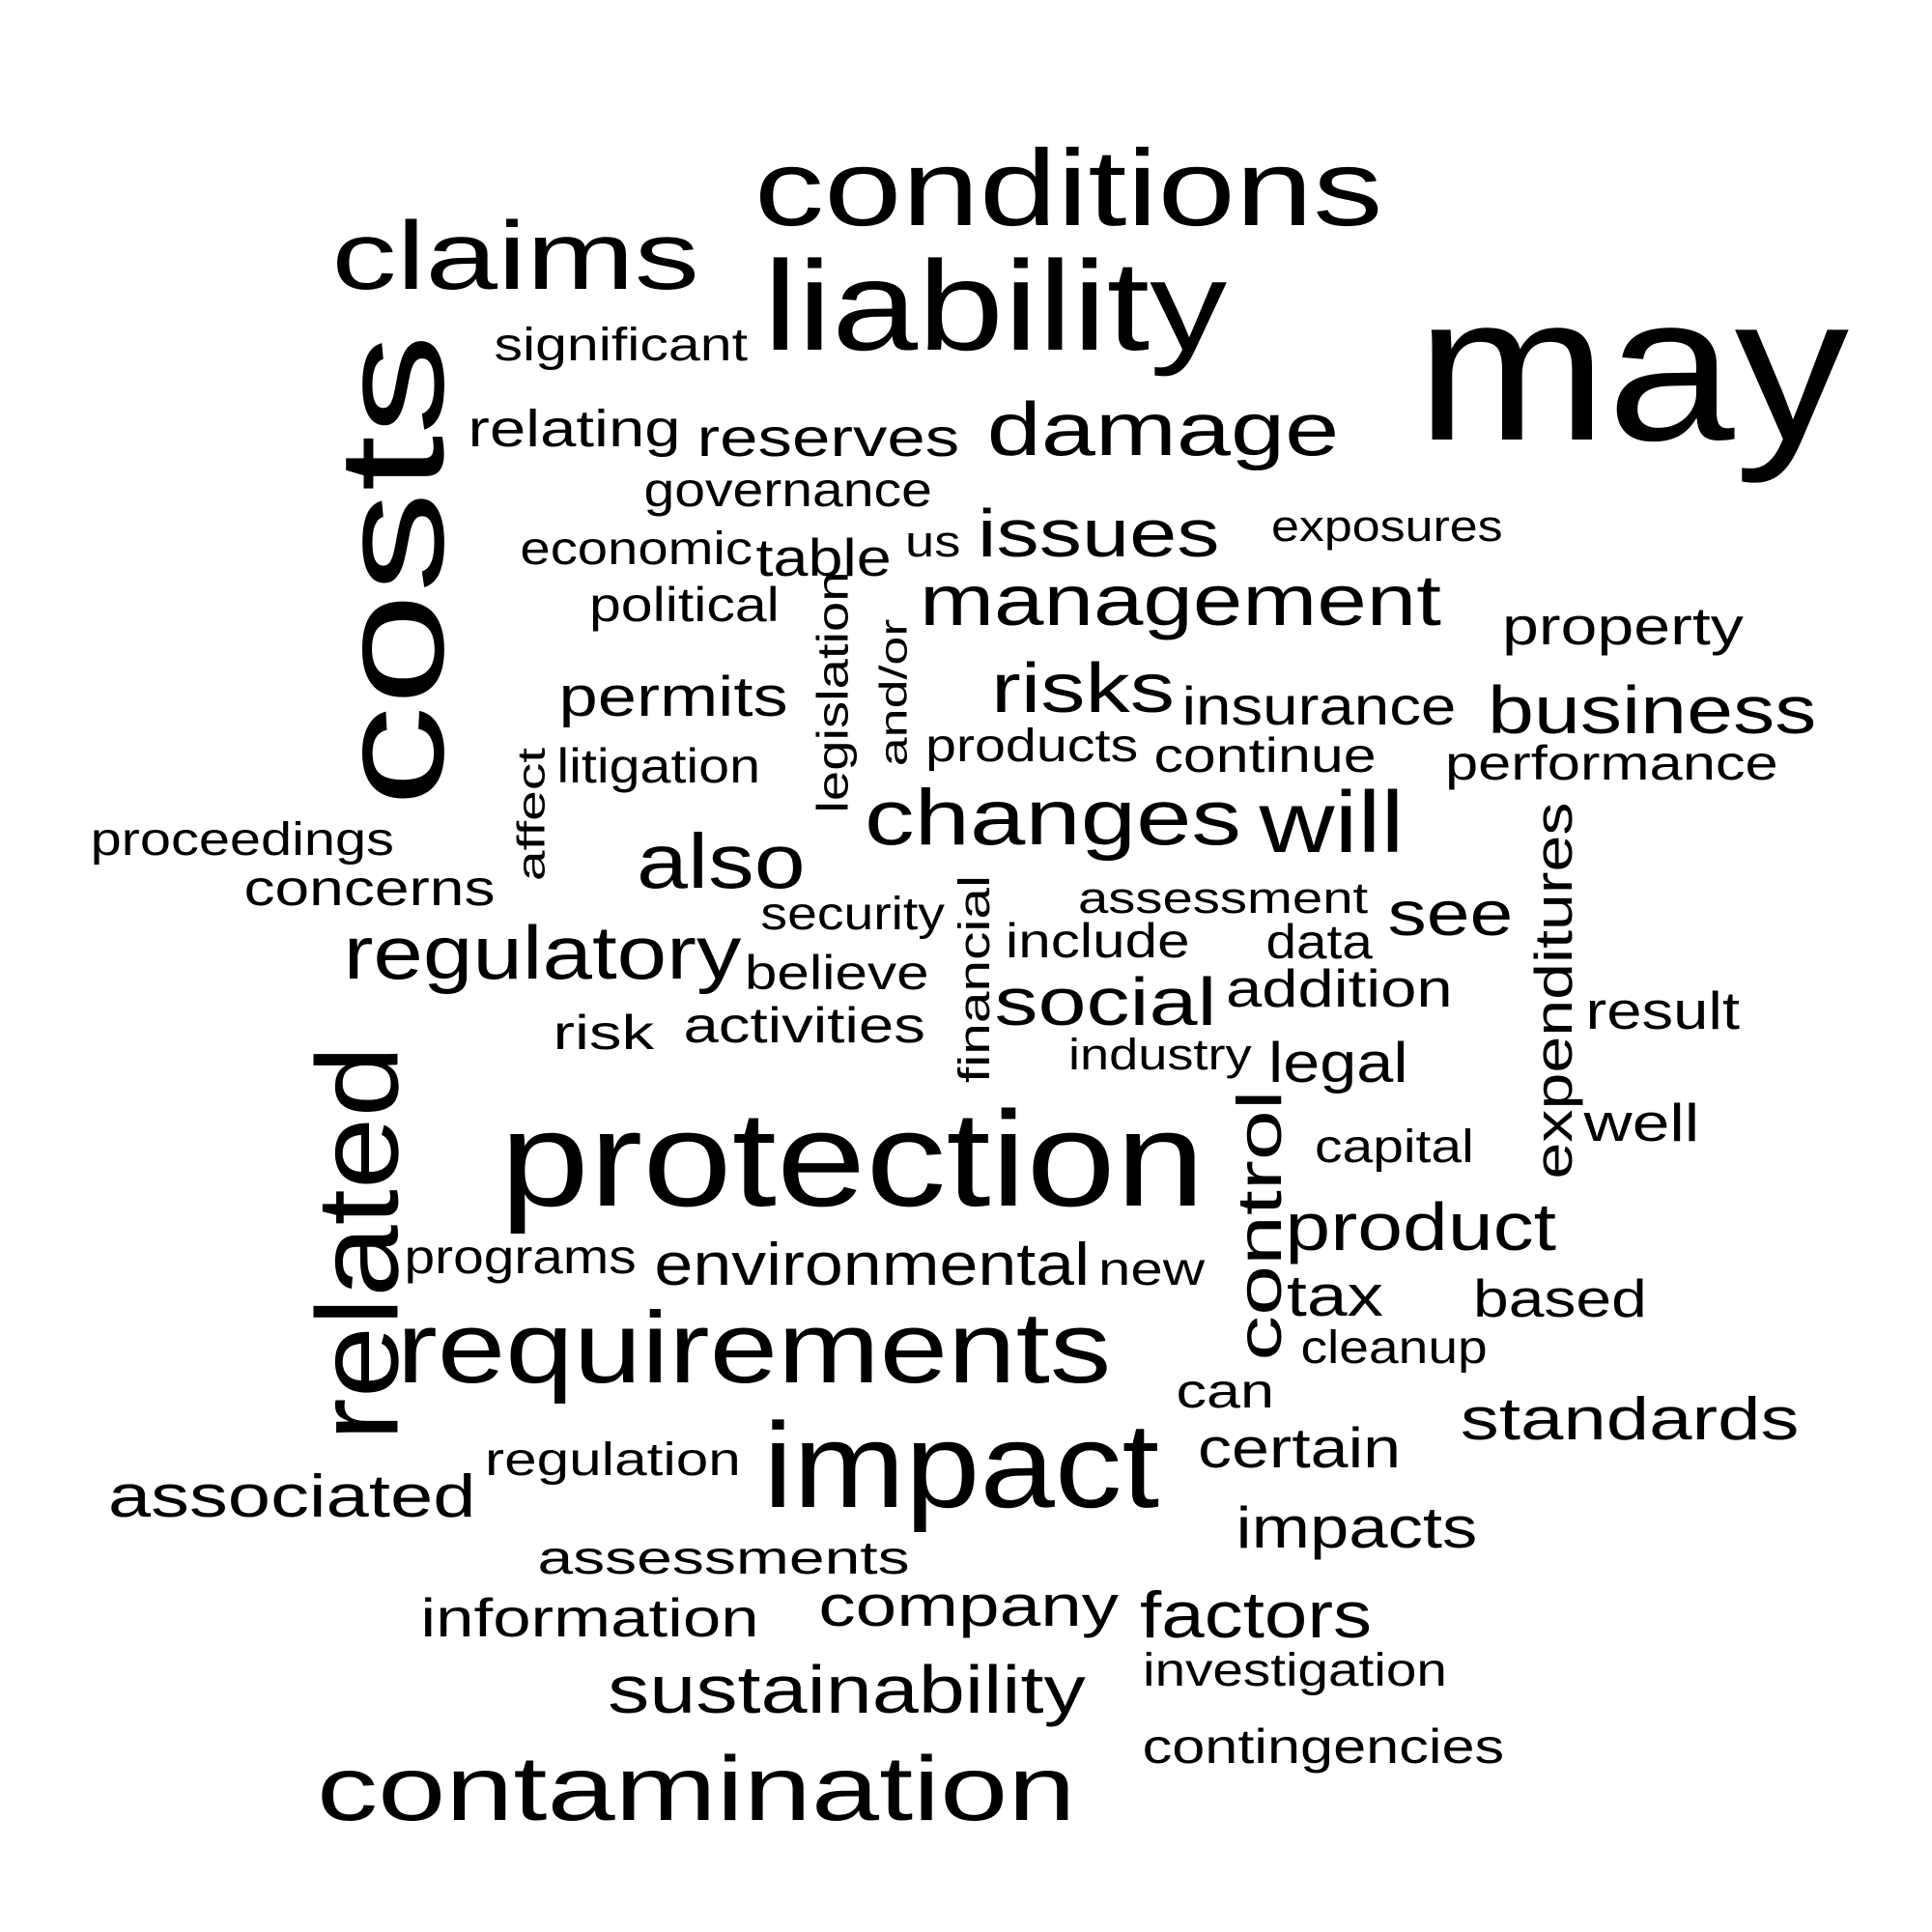 This screenshot has height=1932, width=1932. Describe the element at coordinates (1331, 823) in the screenshot. I see `word-will: will` at that location.